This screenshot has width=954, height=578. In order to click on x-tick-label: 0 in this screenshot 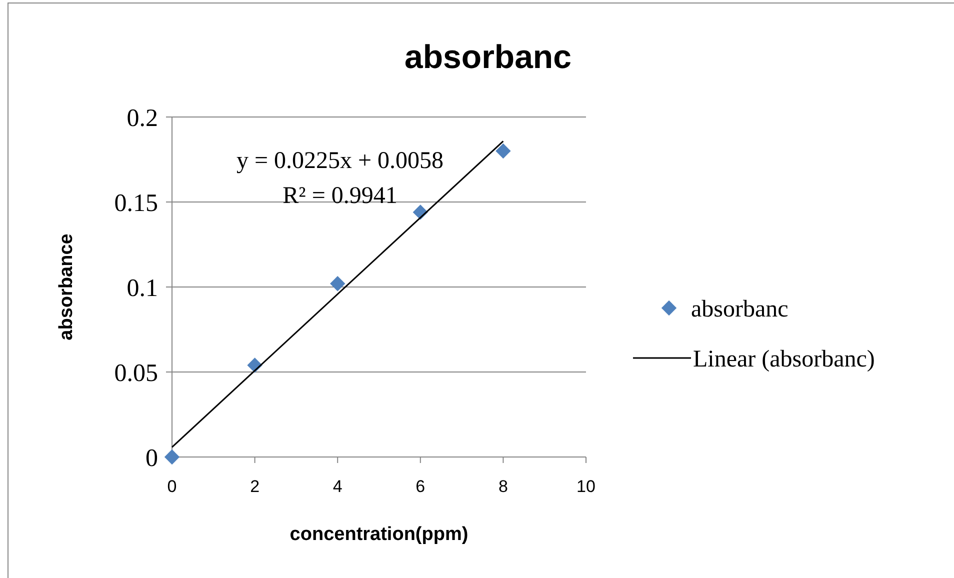, I will do `click(172, 486)`.